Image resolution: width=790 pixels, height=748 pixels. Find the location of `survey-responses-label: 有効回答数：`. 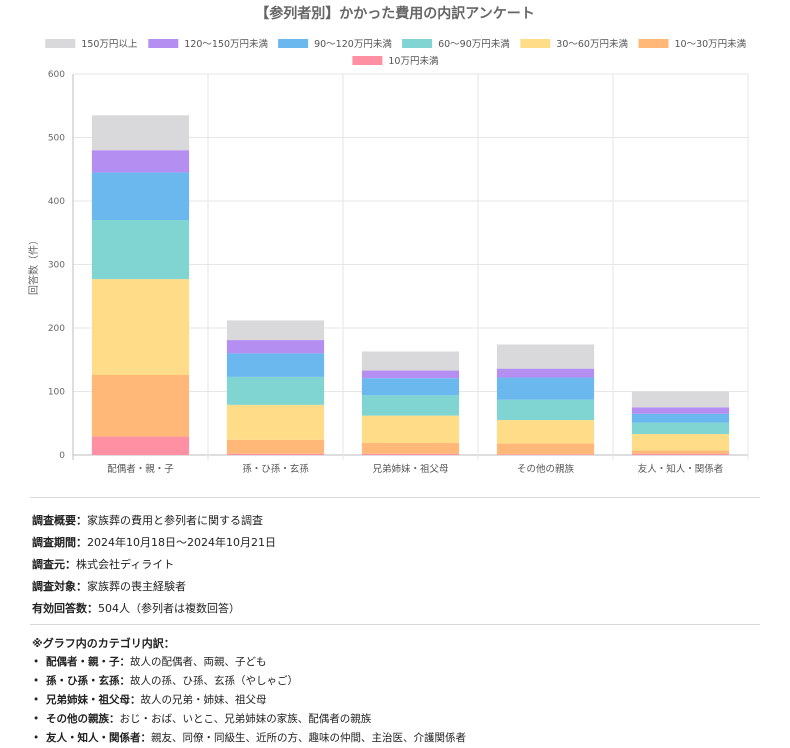

survey-responses-label: 有効回答数： is located at coordinates (65, 608).